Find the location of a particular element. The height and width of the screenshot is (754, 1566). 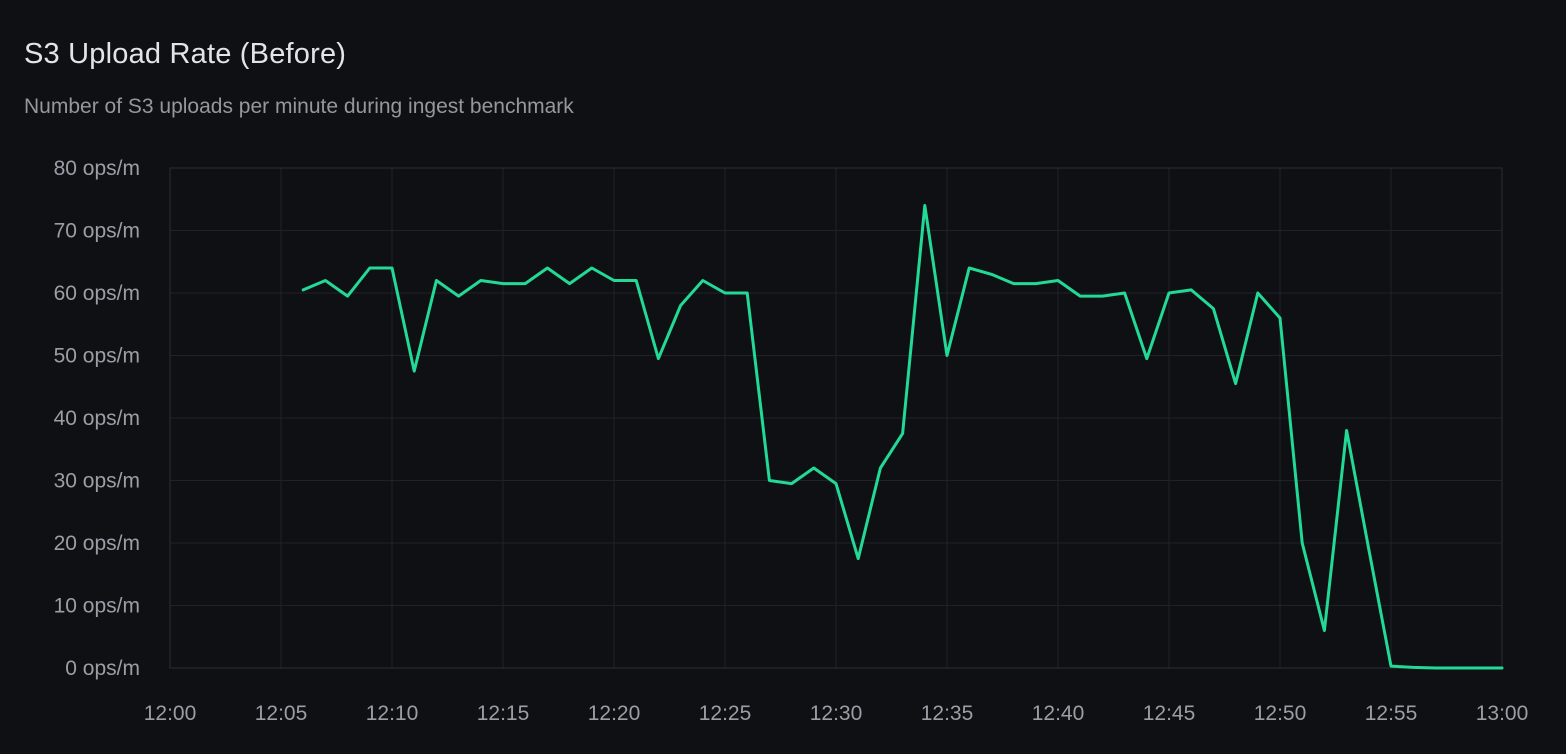

y-tick-label: 10 ops/m is located at coordinates (97, 606).